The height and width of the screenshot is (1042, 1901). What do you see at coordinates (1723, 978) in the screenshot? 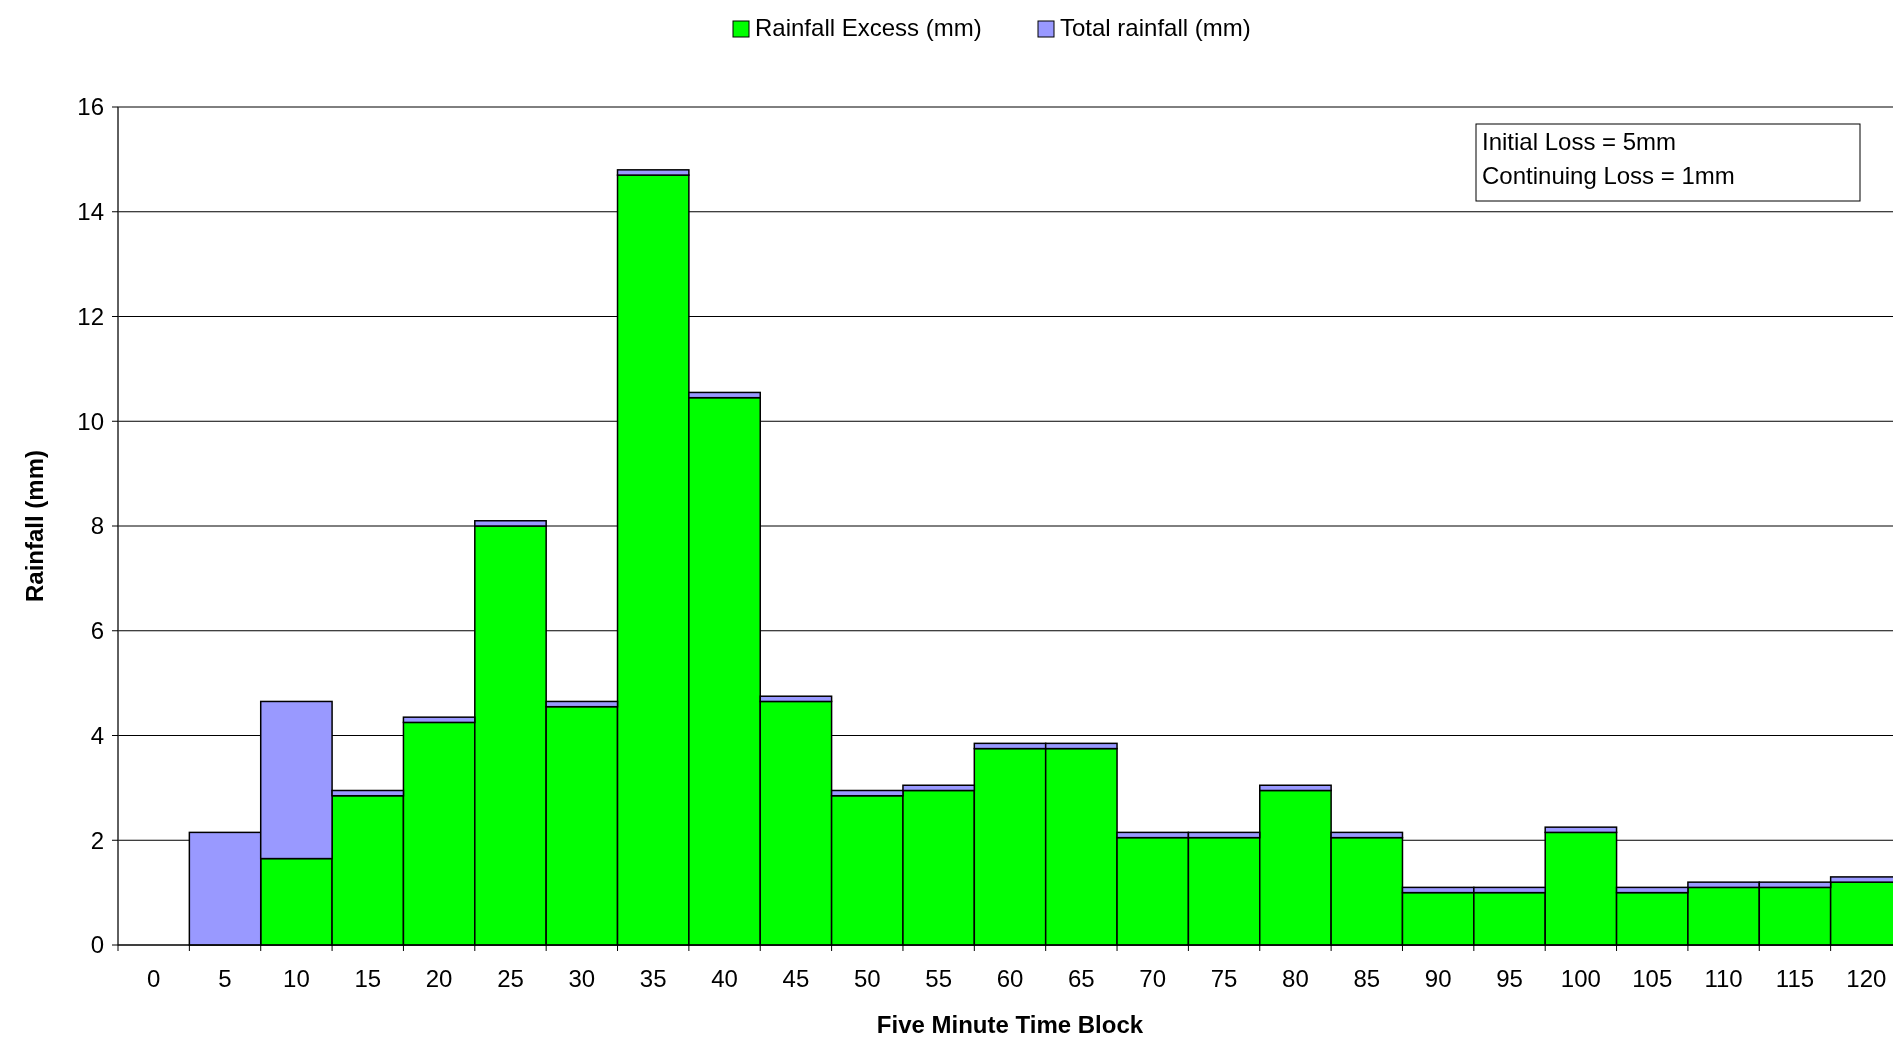
I see `x-tick-label: 110` at bounding box center [1723, 978].